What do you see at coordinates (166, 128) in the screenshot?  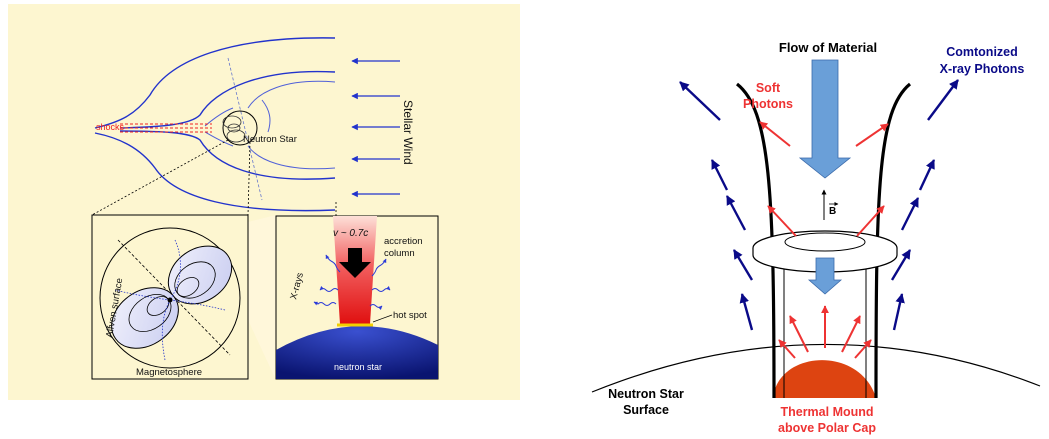 I see `shock-lines` at bounding box center [166, 128].